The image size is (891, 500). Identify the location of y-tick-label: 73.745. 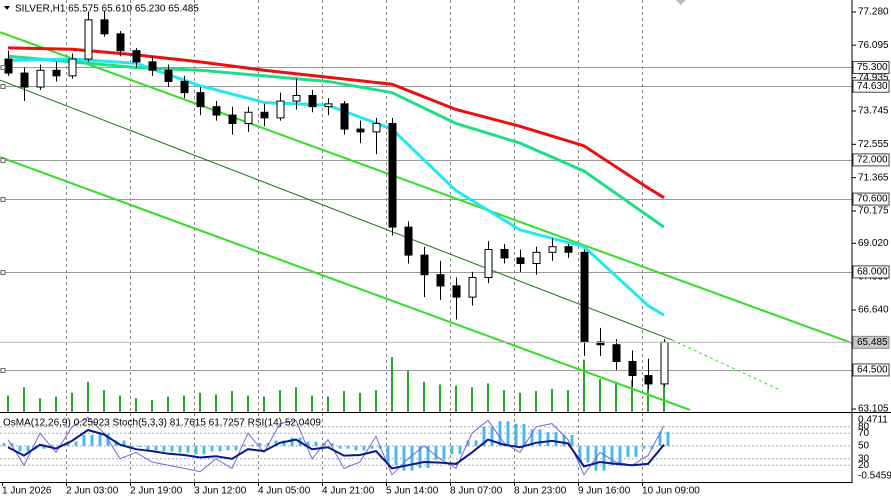
(873, 111).